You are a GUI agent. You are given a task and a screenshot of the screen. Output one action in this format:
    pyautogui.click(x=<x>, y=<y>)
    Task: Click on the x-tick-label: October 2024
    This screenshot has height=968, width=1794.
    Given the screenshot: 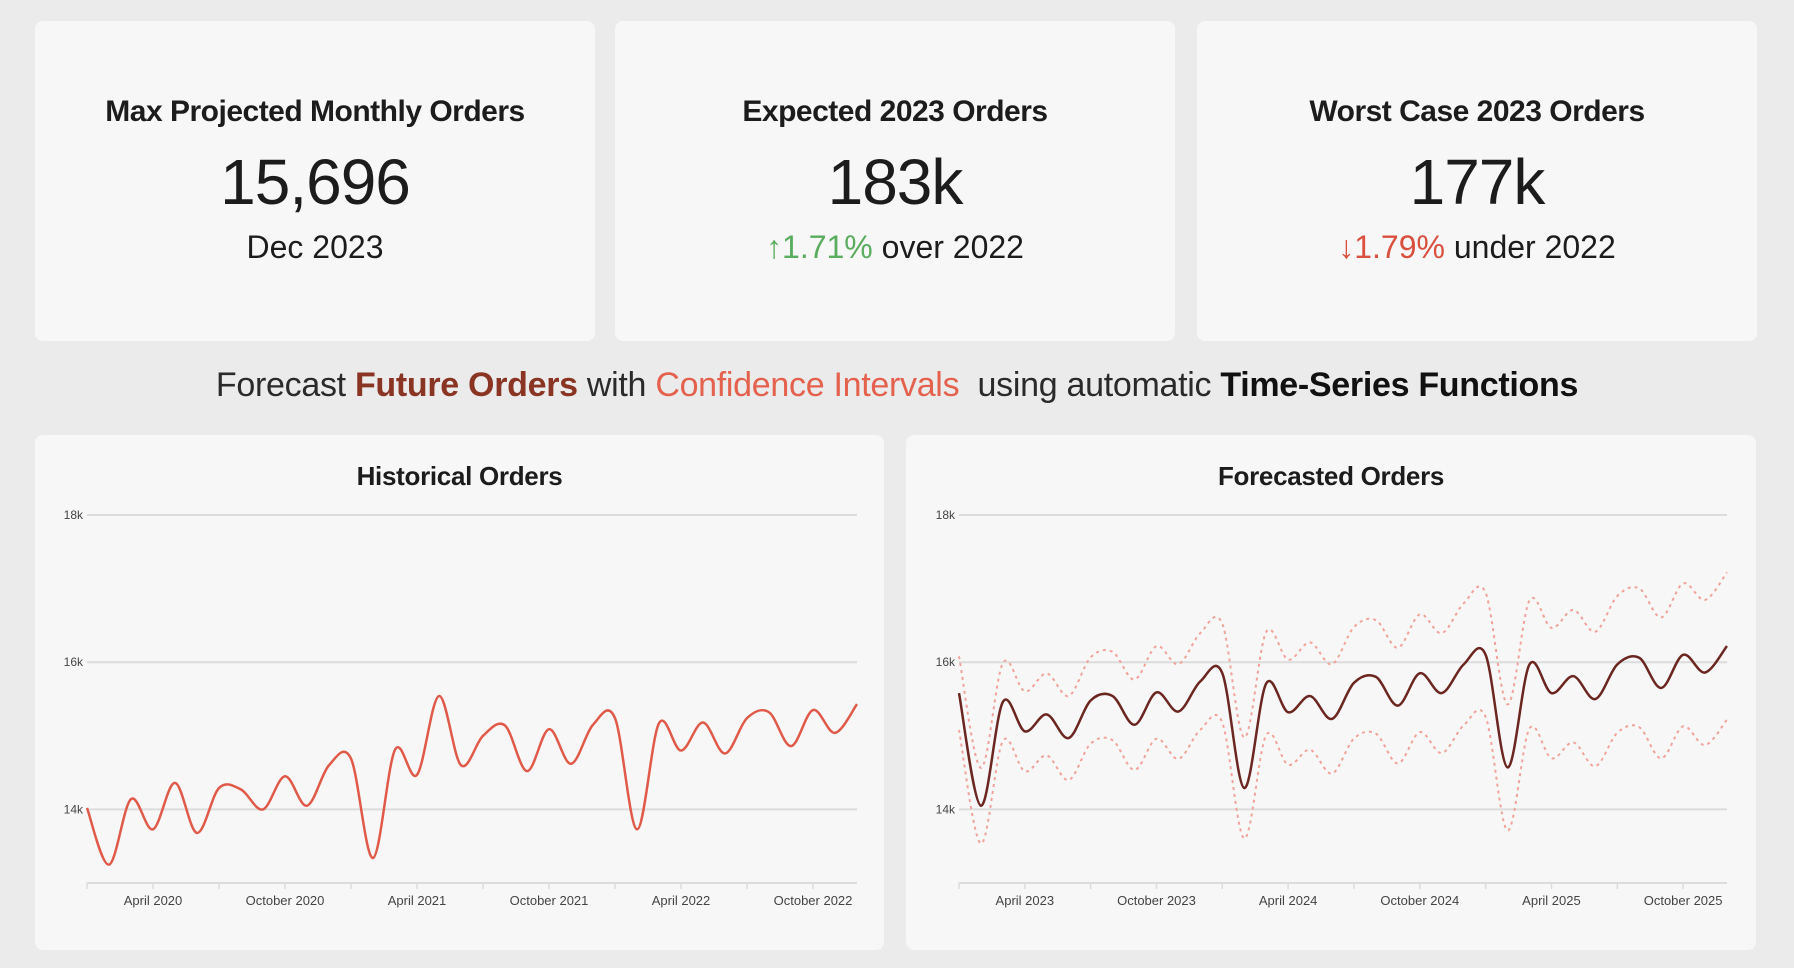 What is the action you would take?
    pyautogui.click(x=1419, y=900)
    